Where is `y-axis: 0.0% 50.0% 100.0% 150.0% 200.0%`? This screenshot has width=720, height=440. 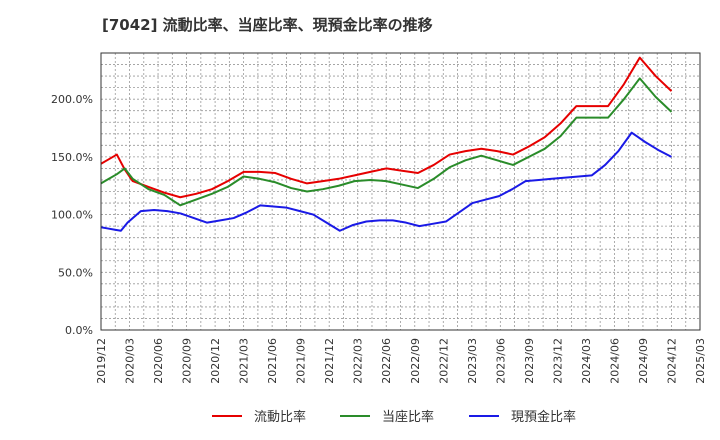 y-axis: 0.0% 50.0% 100.0% 150.0% 200.0% is located at coordinates (72, 215).